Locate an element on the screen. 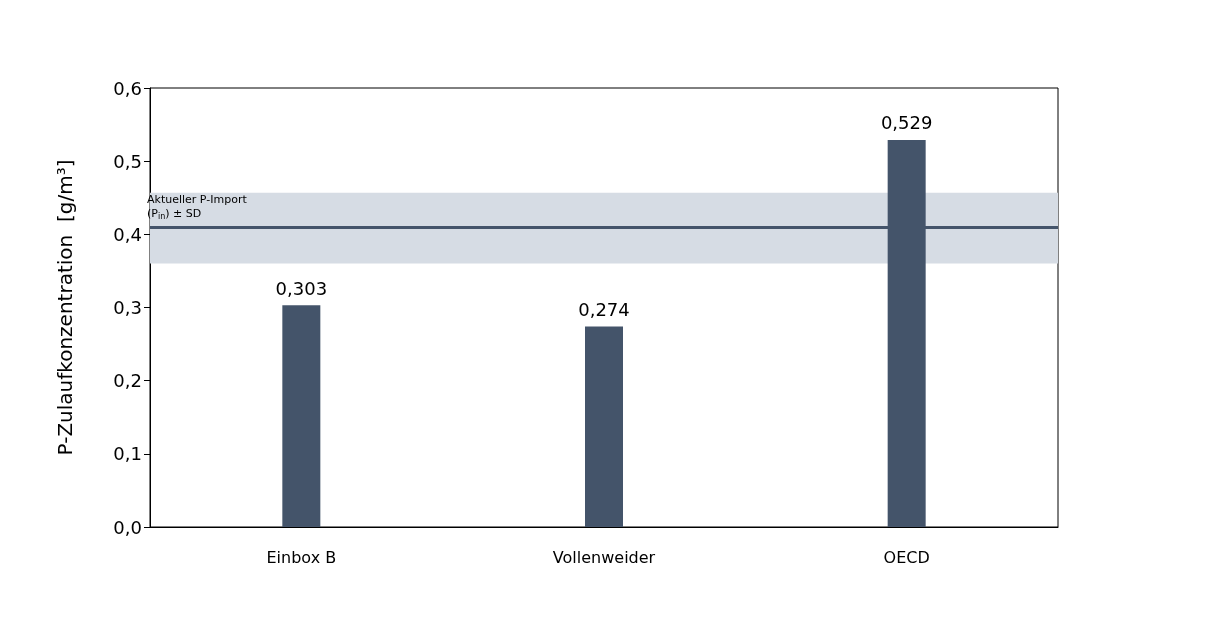 Image resolution: width=1210 pixels, height=620 pixels. data-label: 0,529 is located at coordinates (906, 123).